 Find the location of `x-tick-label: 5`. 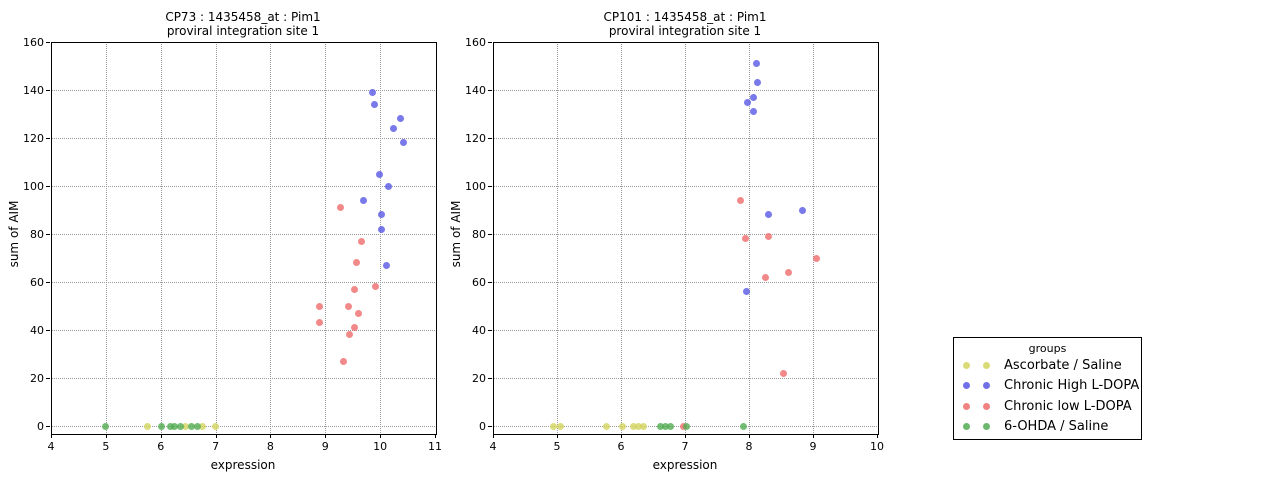

x-tick-label: 5 is located at coordinates (557, 446).